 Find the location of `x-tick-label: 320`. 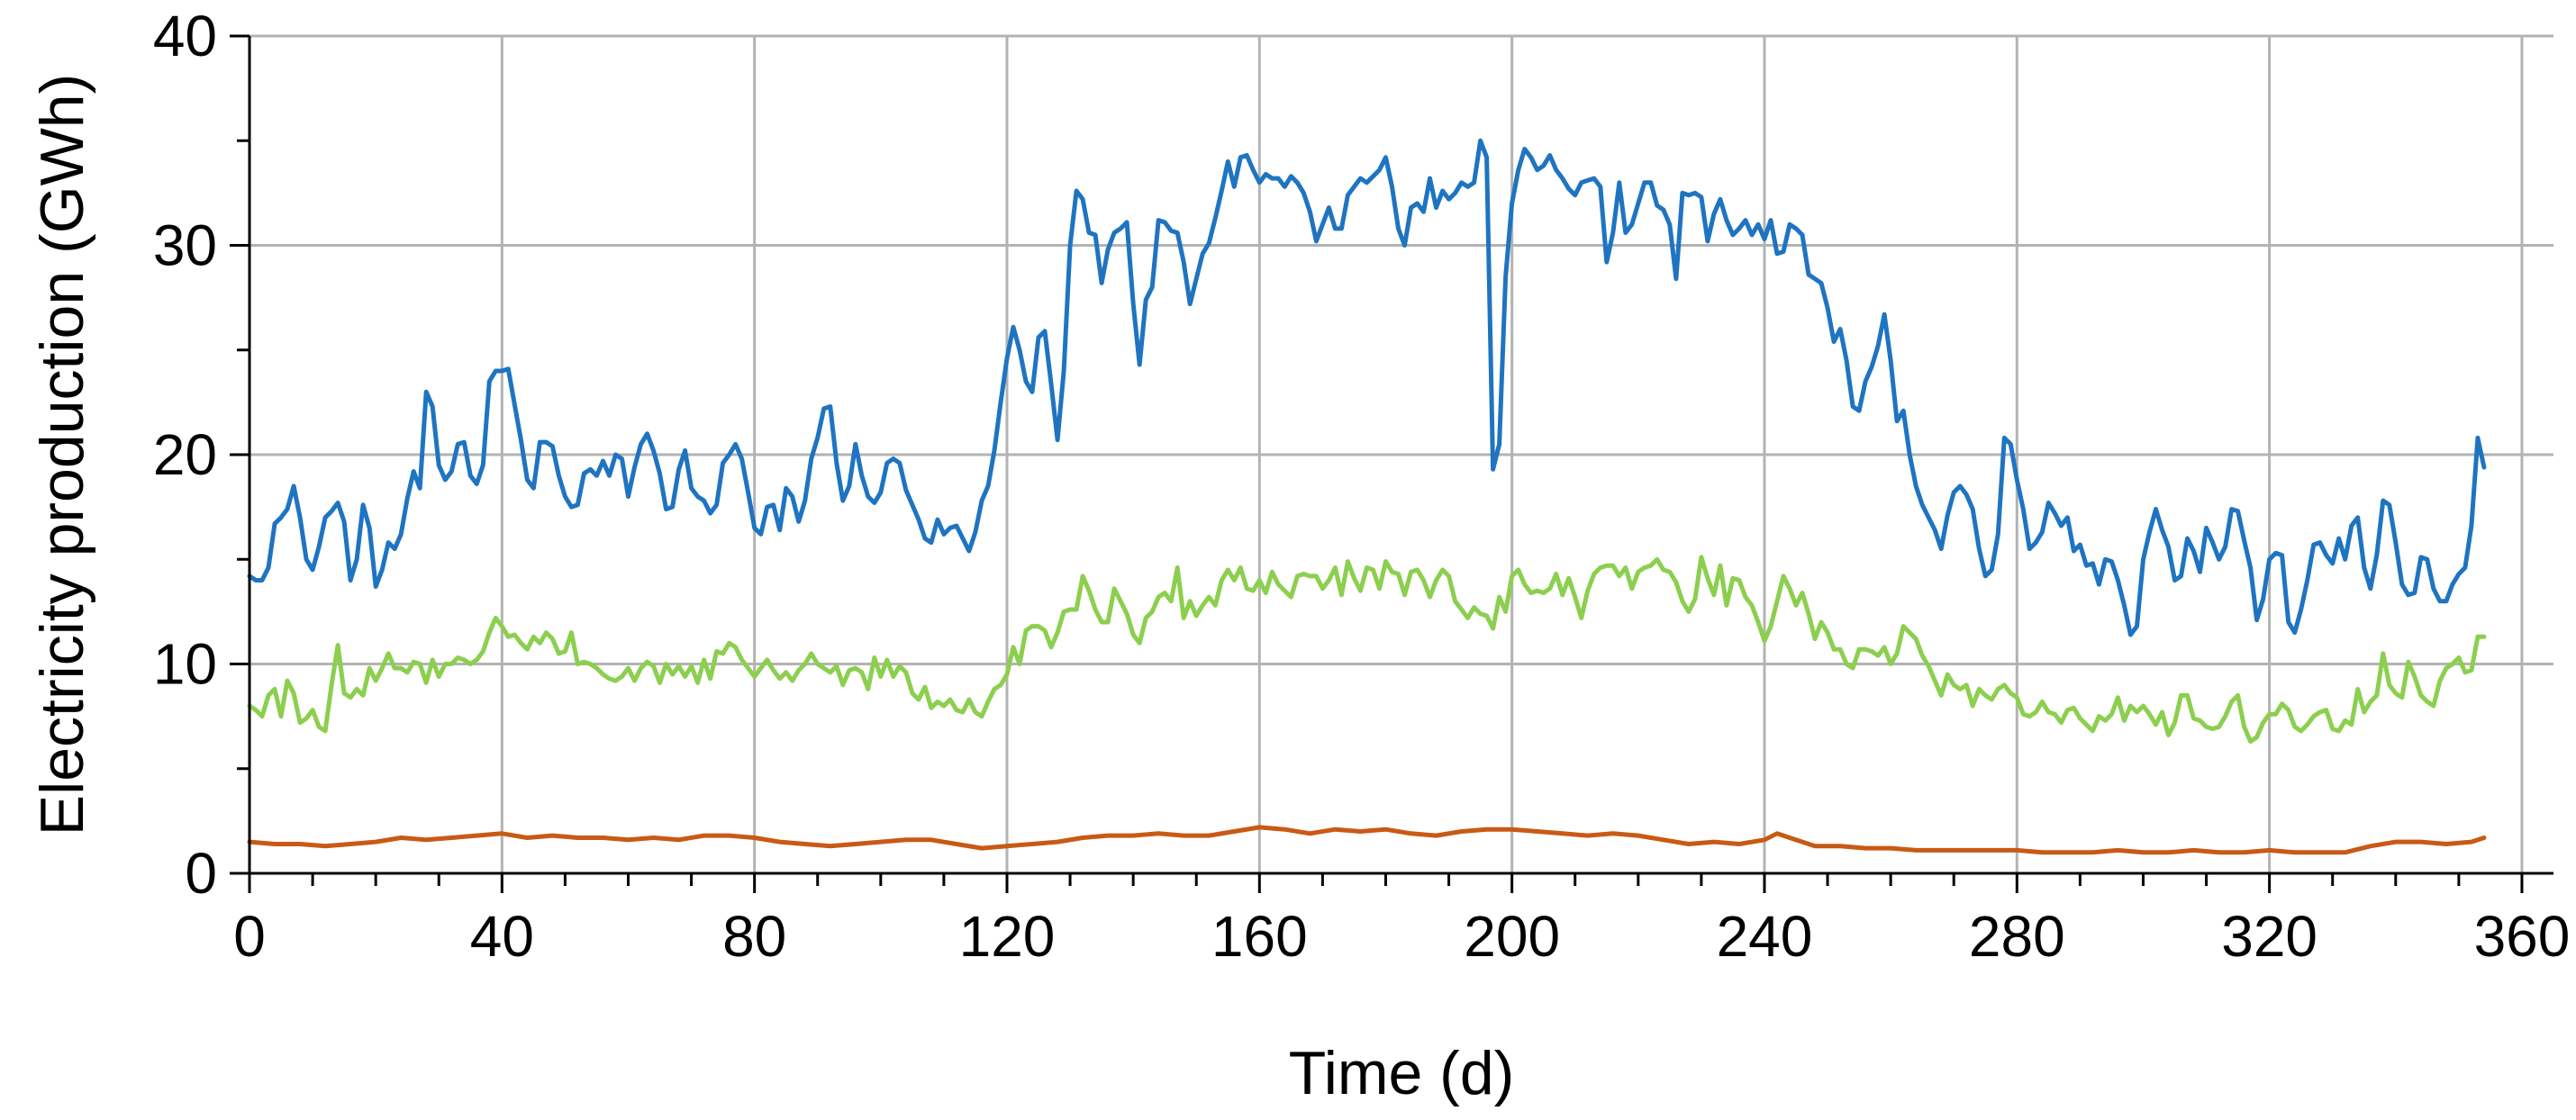

x-tick-label: 320 is located at coordinates (2269, 936).